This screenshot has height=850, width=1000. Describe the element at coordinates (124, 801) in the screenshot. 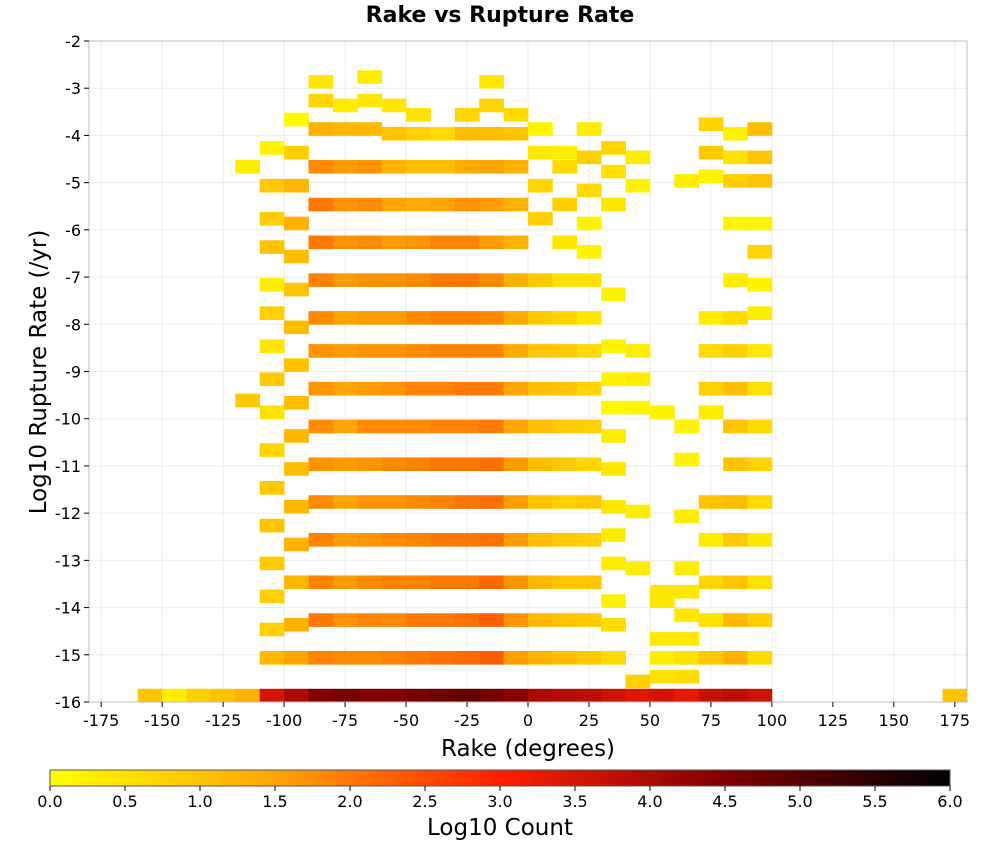

I see `colorbar-tick-label: 0.5` at that location.